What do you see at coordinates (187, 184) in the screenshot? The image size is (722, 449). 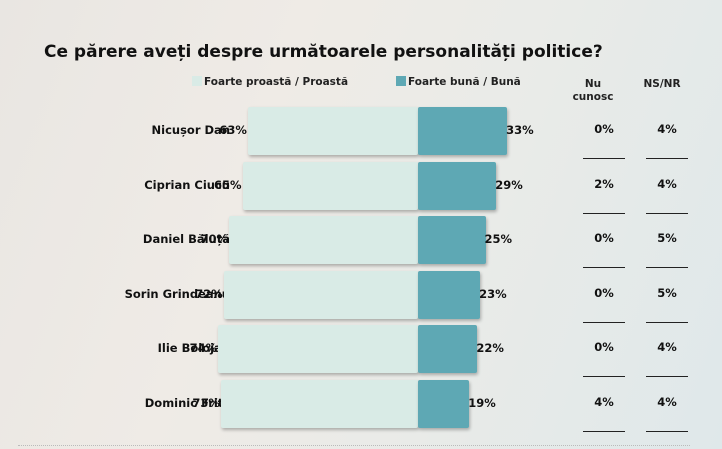 I see `category-label: Ciprian Ciucu` at bounding box center [187, 184].